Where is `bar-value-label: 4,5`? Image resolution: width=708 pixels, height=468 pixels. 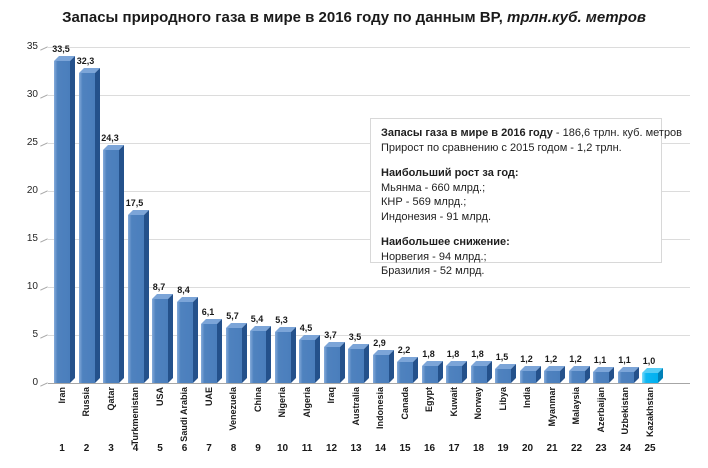
bar-value-label: 4,5 is located at coordinates (306, 327).